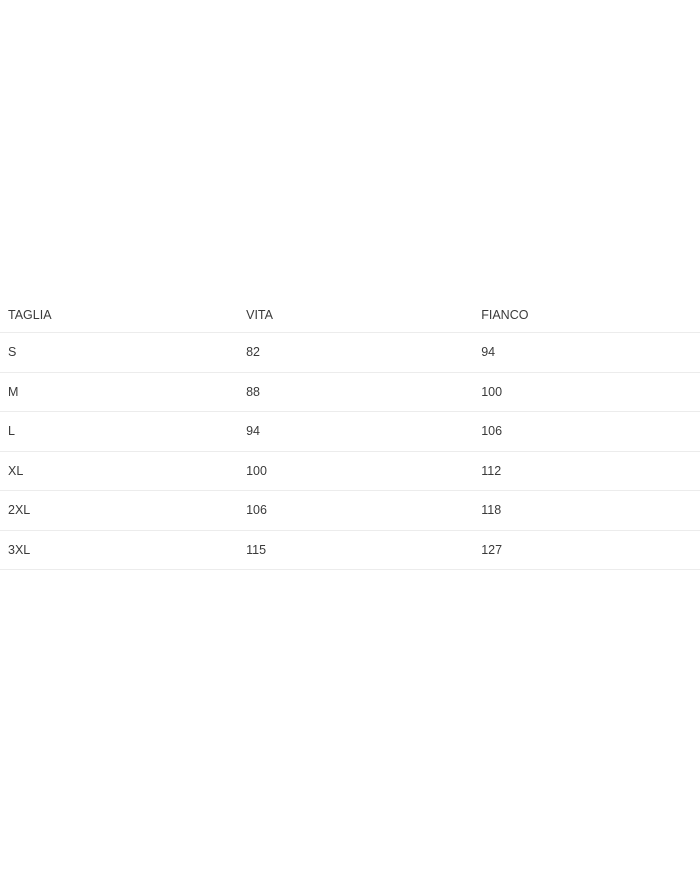 This screenshot has width=700, height=869. What do you see at coordinates (356, 471) in the screenshot?
I see `waist-cell: 100` at bounding box center [356, 471].